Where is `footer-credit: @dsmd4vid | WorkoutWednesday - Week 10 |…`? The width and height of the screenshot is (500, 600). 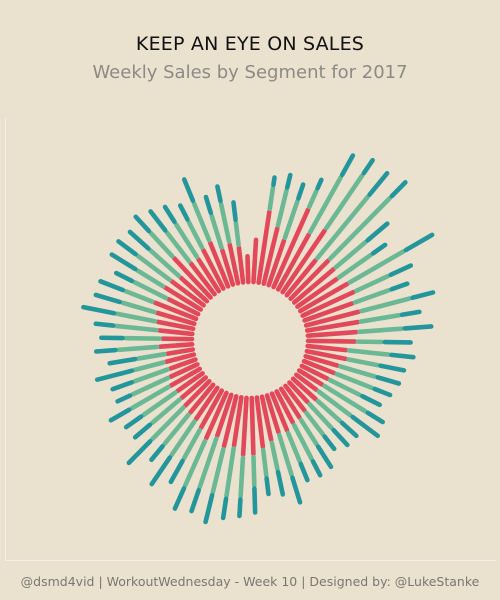 footer-credit: @dsmd4vid | WorkoutWednesday - Week 10 |… is located at coordinates (250, 581).